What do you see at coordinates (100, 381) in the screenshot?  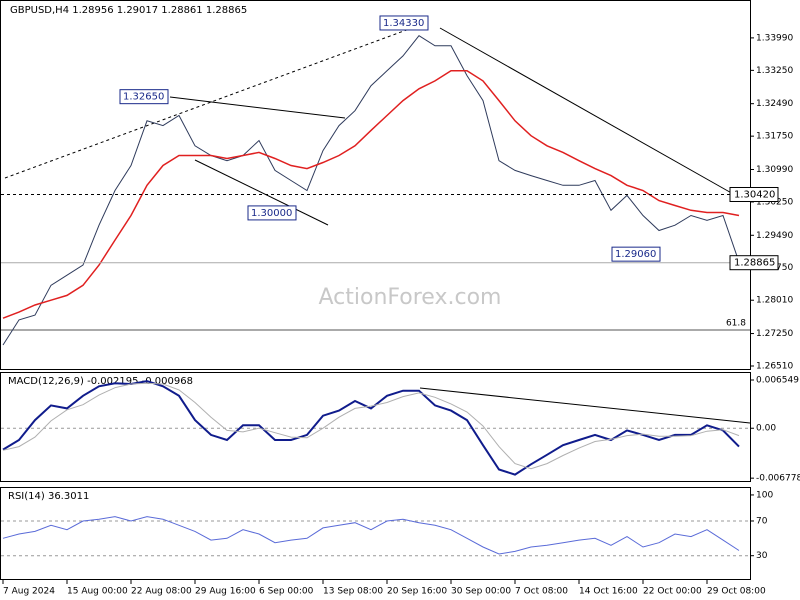 I see `macd-title: MACD(12,26,9) -0.002195 -0.000968` at bounding box center [100, 381].